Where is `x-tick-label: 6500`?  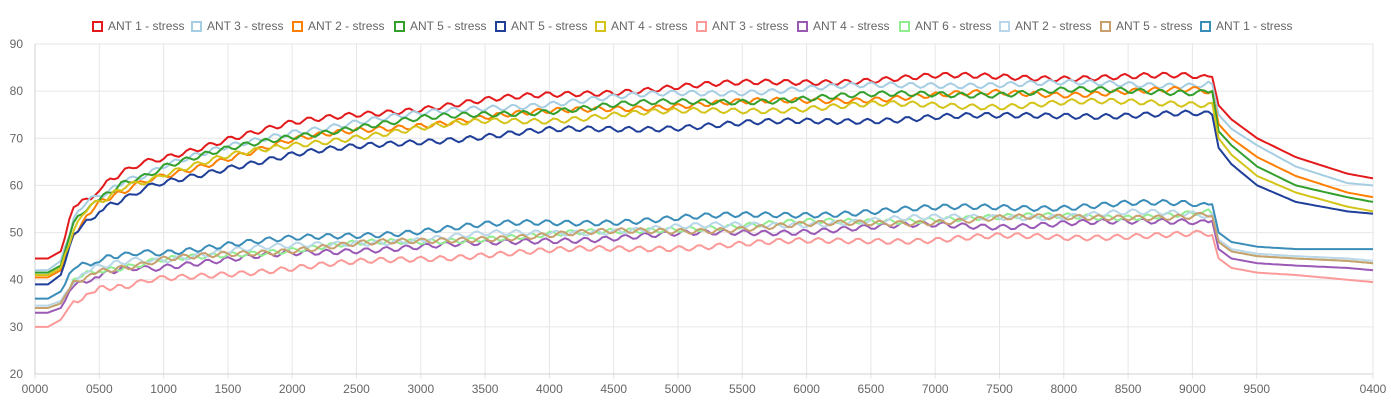
x-tick-label: 6500 is located at coordinates (871, 389).